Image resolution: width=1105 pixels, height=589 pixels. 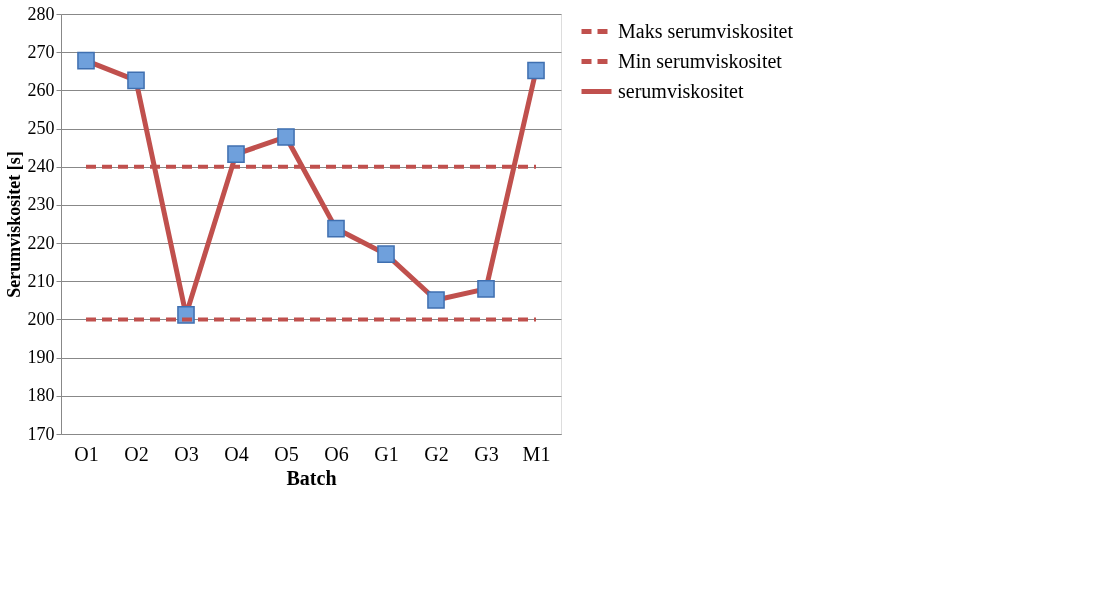 What do you see at coordinates (136, 453) in the screenshot?
I see `x-tick-label: O2` at bounding box center [136, 453].